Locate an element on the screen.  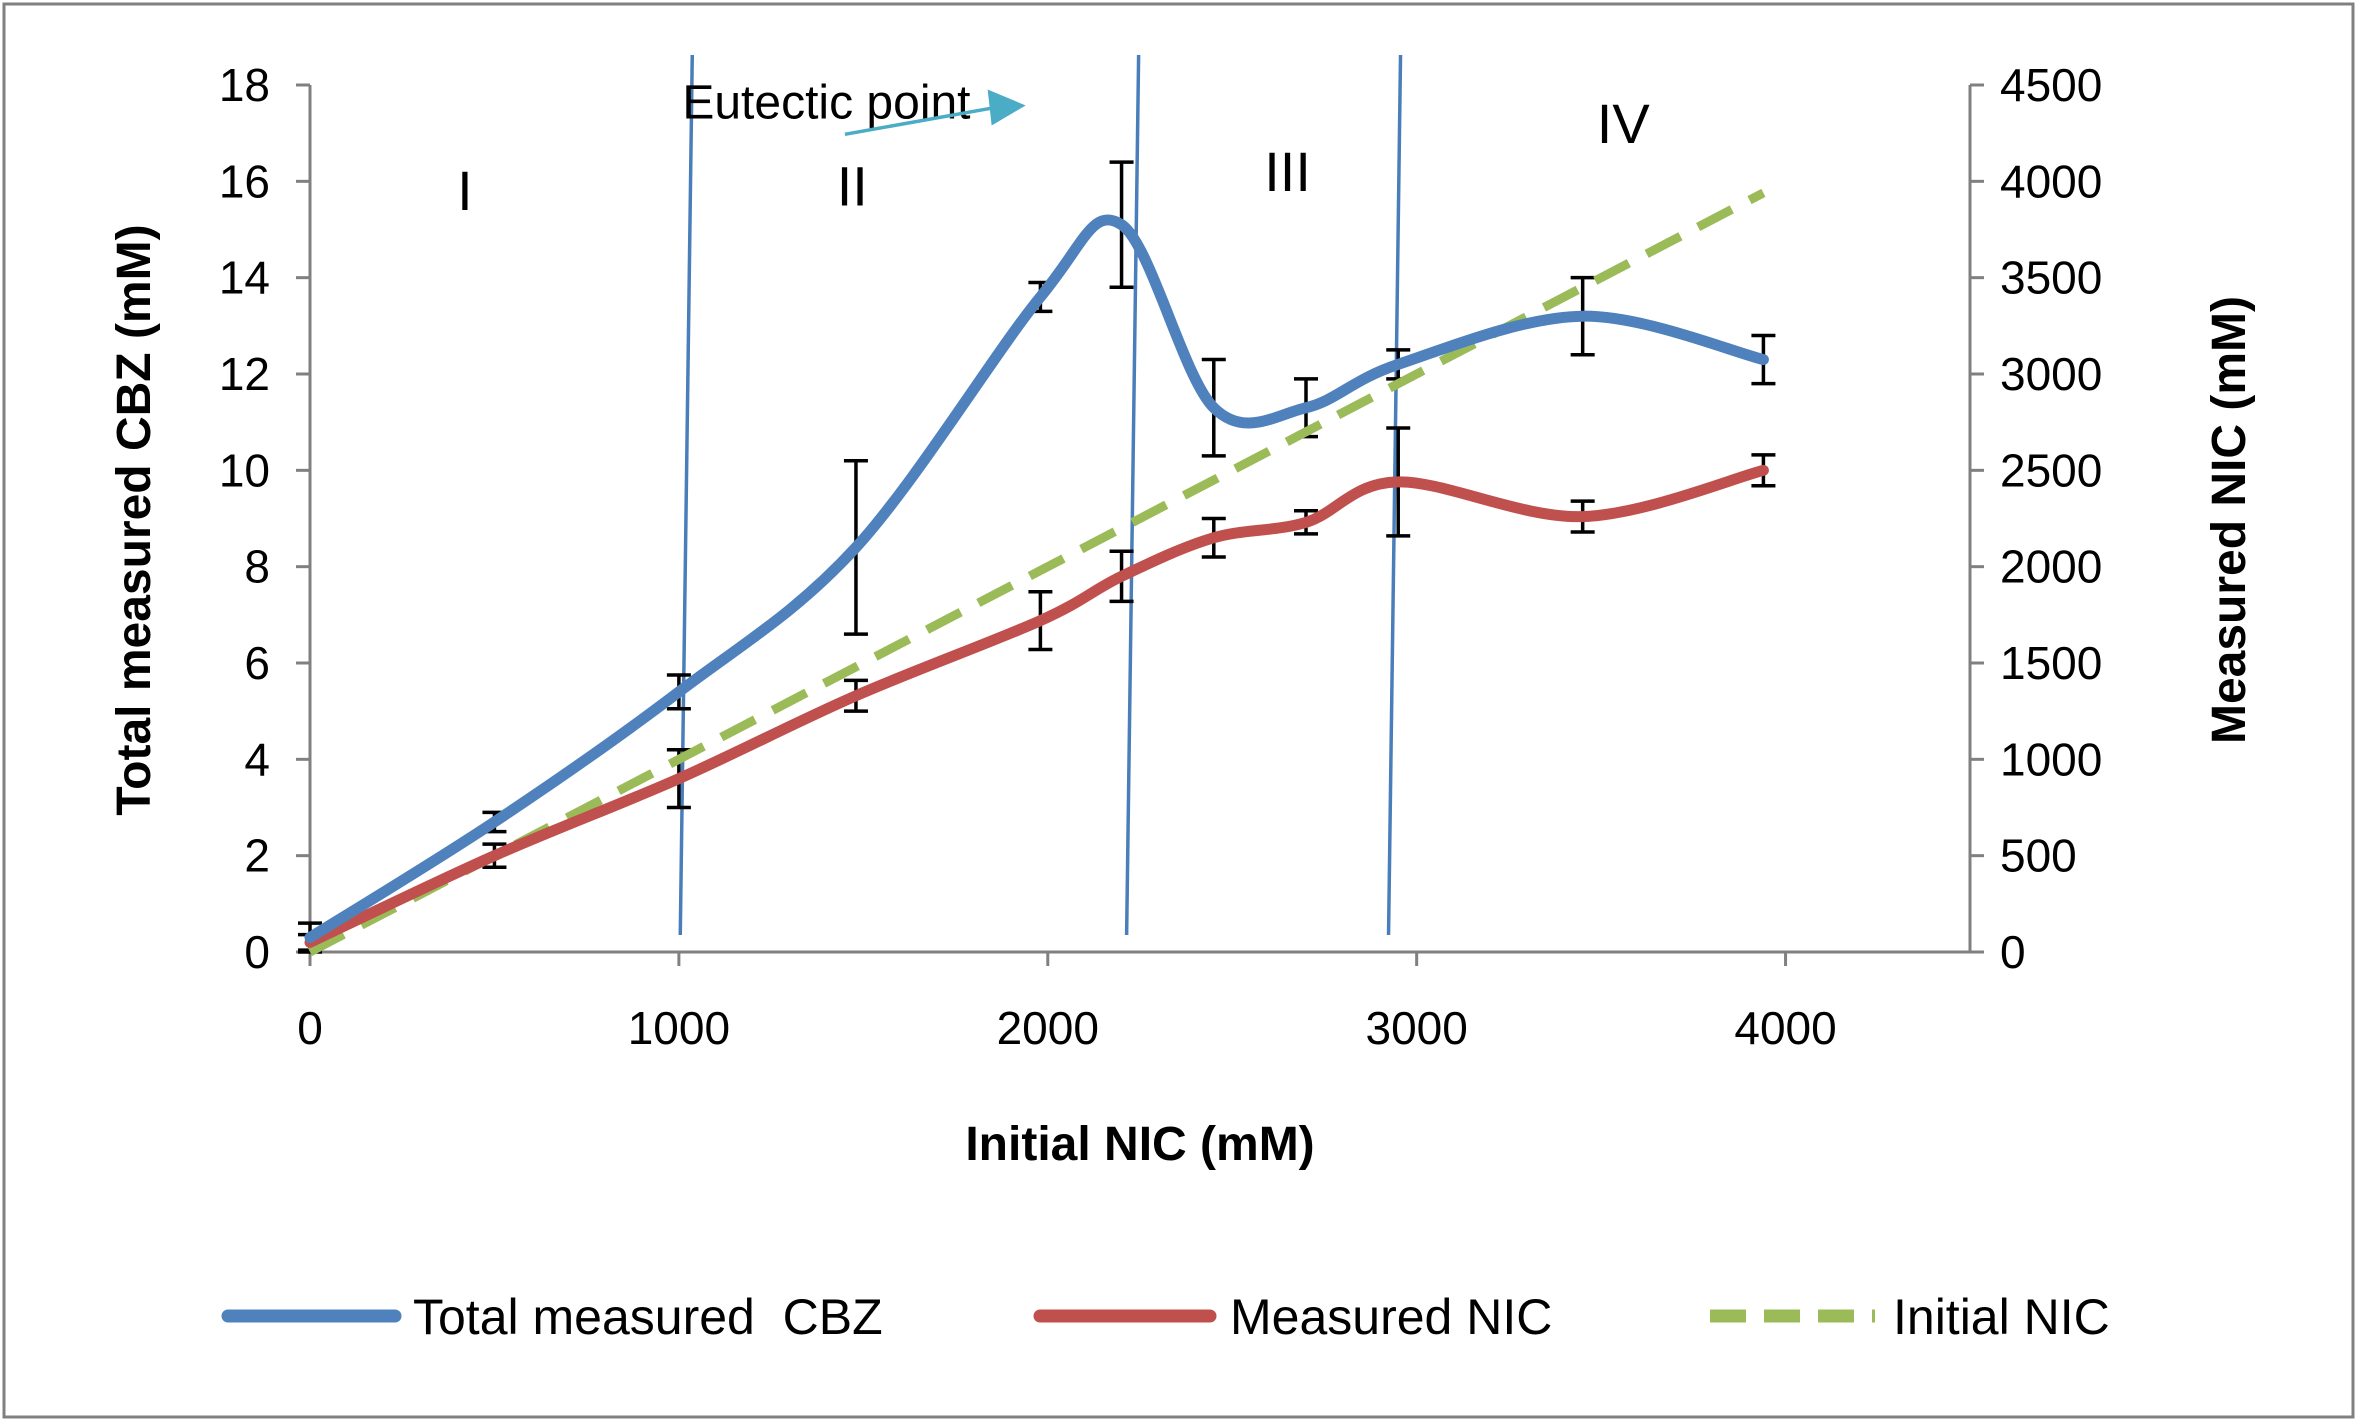
y-tick-label: 6 is located at coordinates (257, 663).